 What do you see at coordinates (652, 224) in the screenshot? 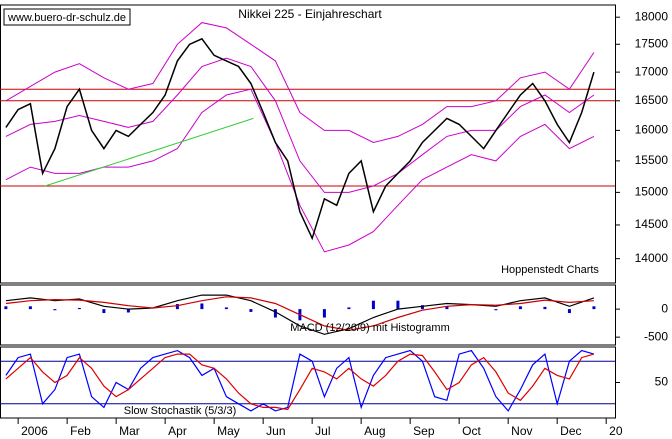
I see `y-tick-label: 14500` at bounding box center [652, 224].